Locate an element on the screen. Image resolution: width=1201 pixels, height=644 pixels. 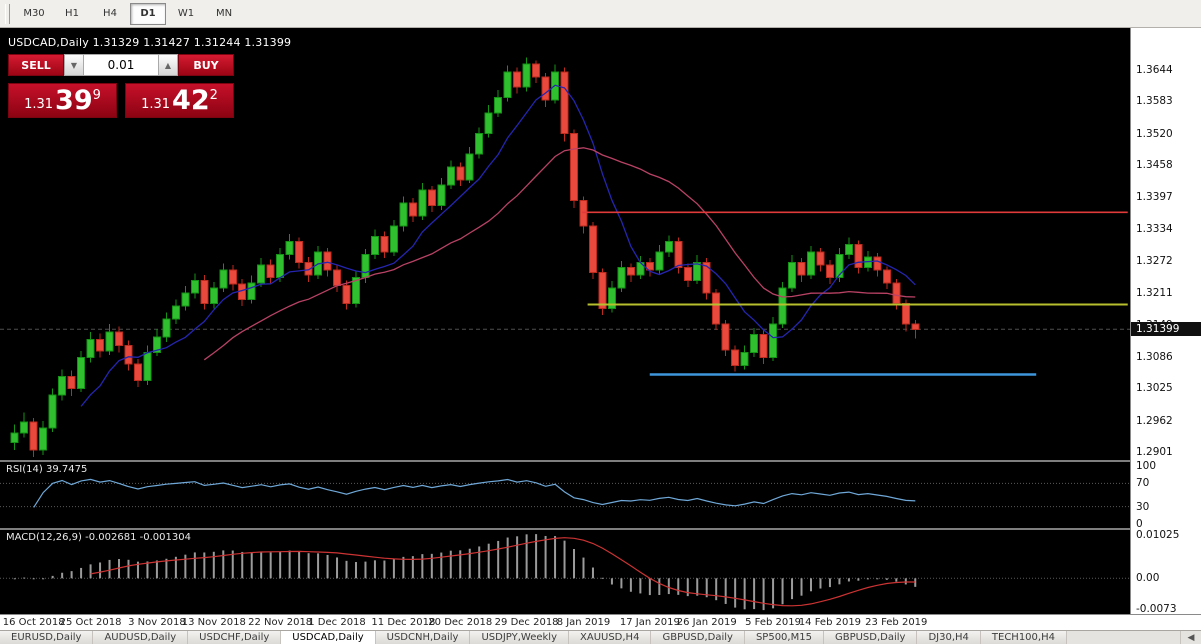
macd-axis-label: 0.01025 is located at coordinates (1158, 535).